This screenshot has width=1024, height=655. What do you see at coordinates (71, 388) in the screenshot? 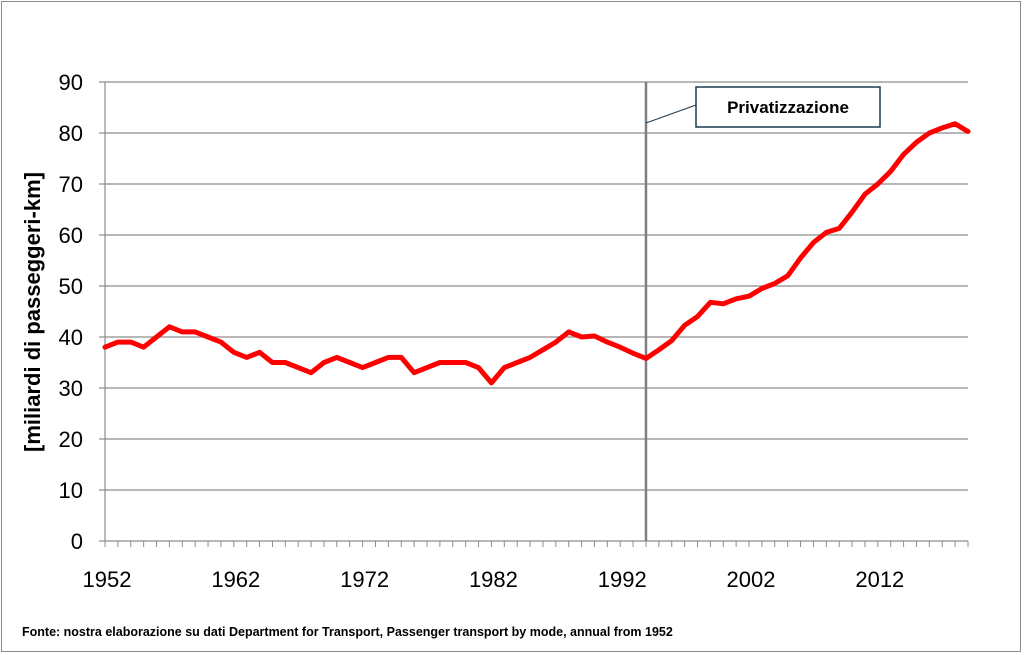
I see `y-tick-label: 30` at bounding box center [71, 388].